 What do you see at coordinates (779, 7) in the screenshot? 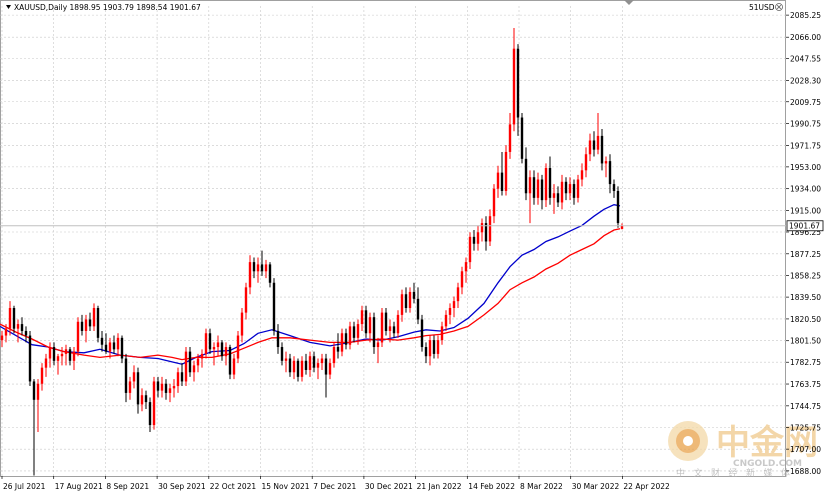
I see `close-icon` at bounding box center [779, 7].